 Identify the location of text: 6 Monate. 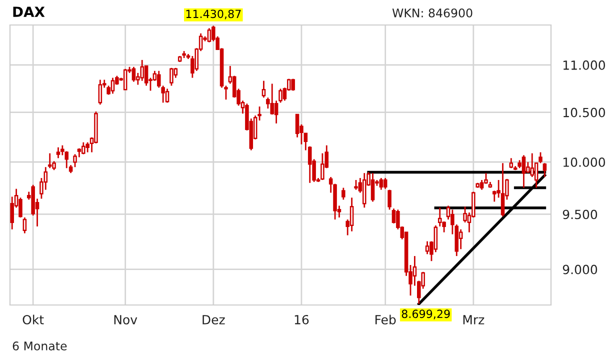
(39, 345).